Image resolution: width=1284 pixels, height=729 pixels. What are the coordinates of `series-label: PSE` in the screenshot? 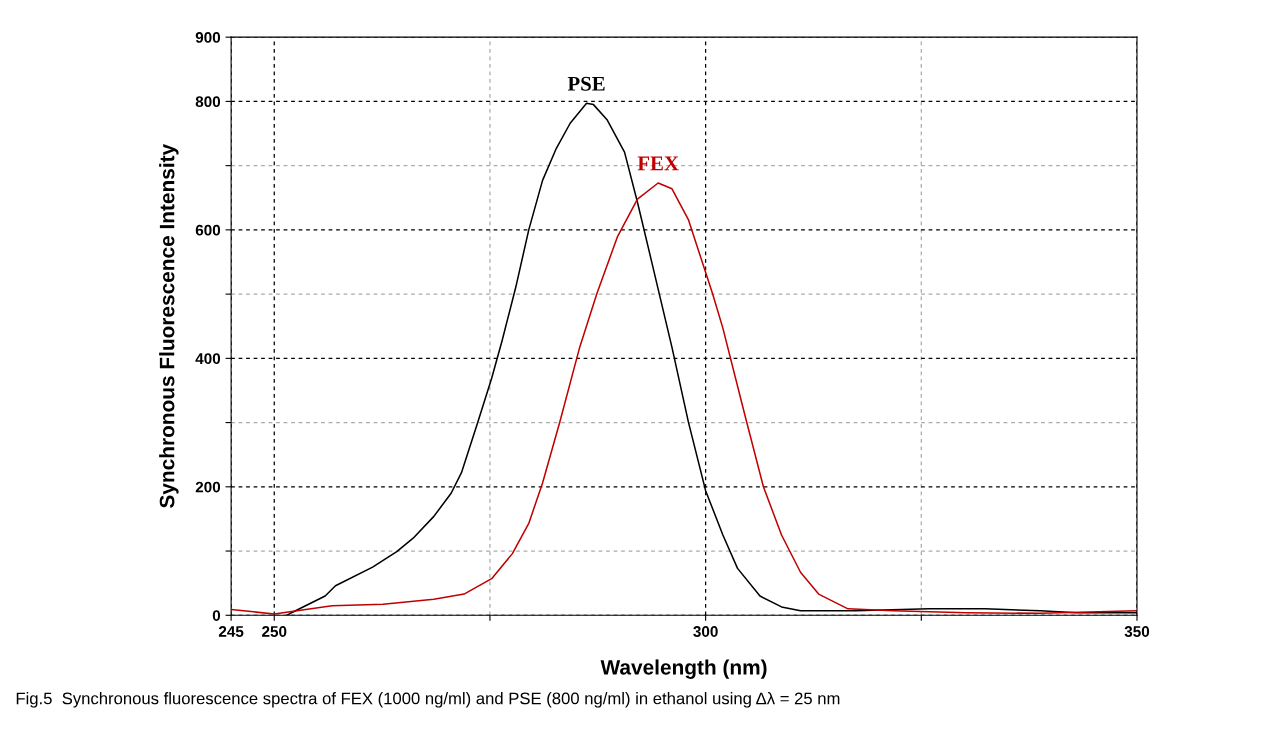 It's located at (586, 83).